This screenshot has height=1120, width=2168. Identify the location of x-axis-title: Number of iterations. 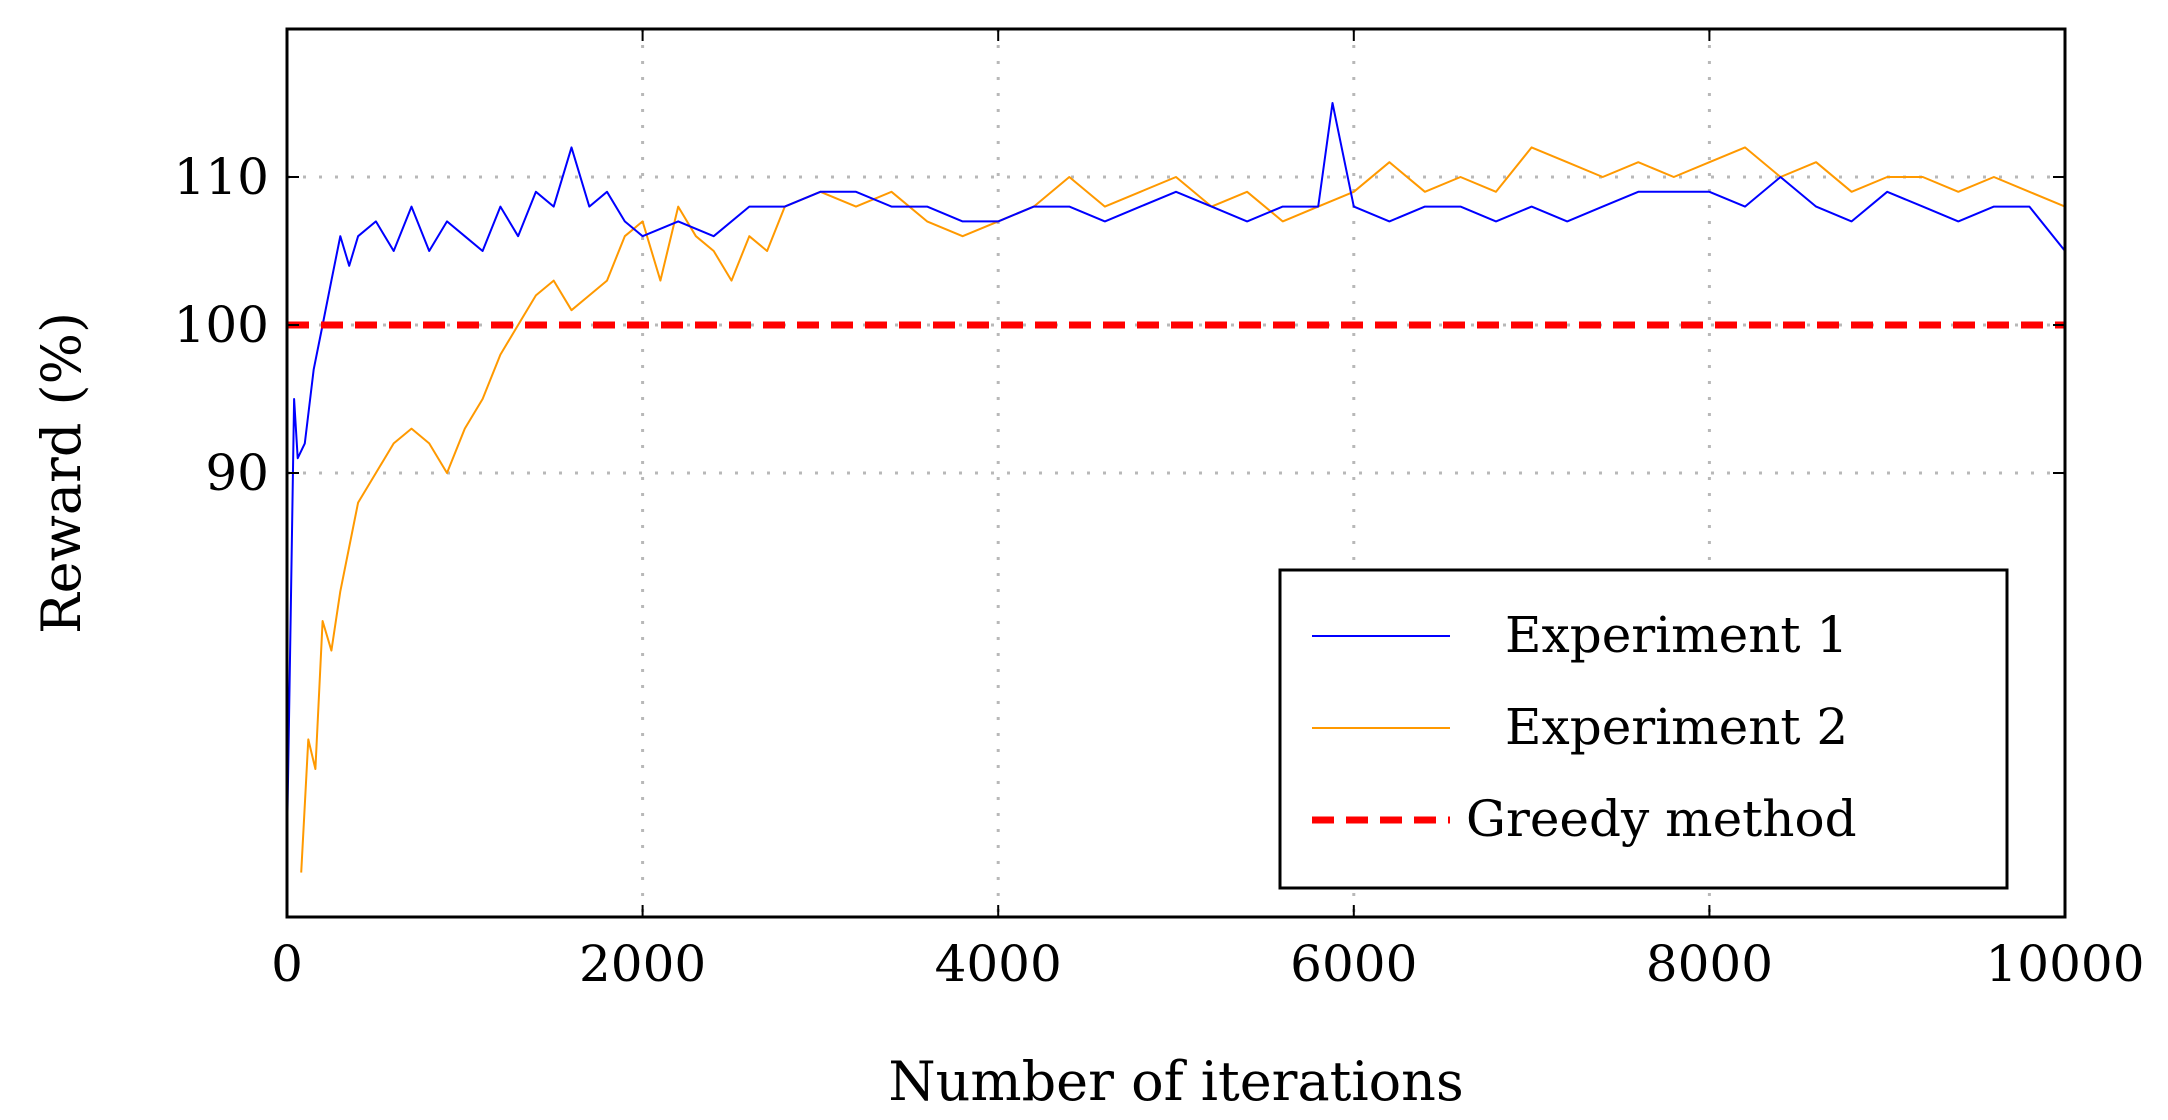
(1175, 1081).